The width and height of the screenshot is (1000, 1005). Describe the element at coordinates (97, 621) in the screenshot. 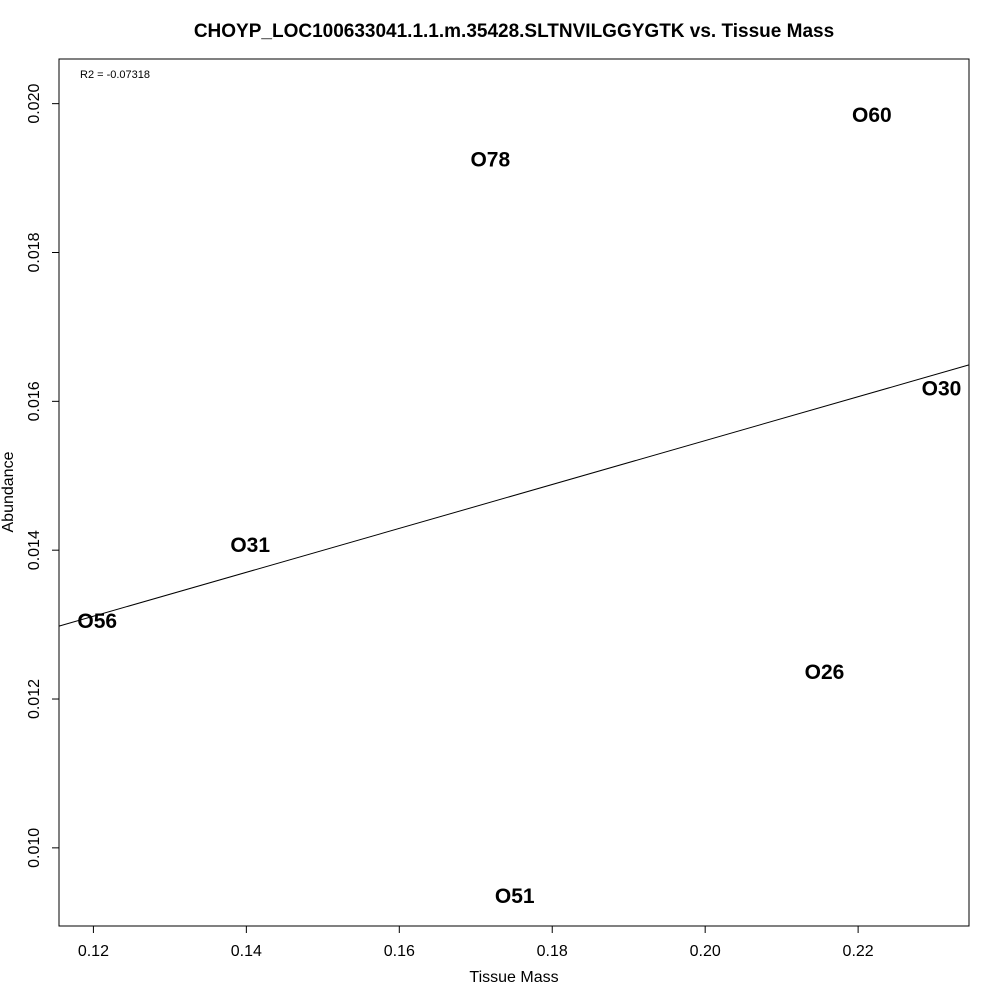

I see `point-label-o56: O56` at that location.